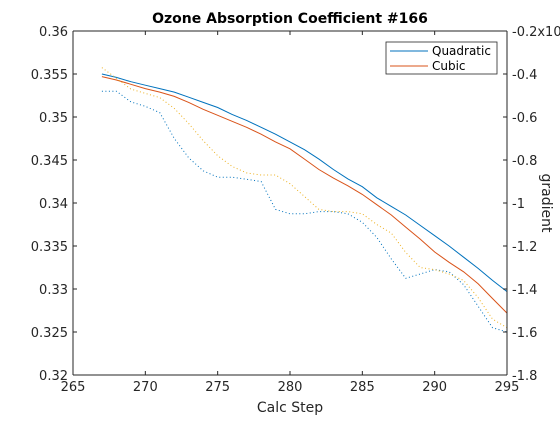  I want to click on legend-box, so click(441, 58).